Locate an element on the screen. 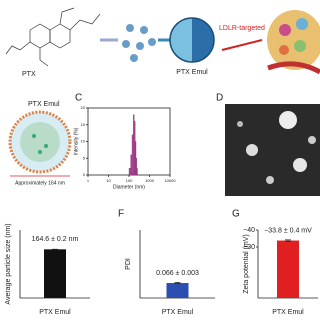  panel-label: D is located at coordinates (219, 98).